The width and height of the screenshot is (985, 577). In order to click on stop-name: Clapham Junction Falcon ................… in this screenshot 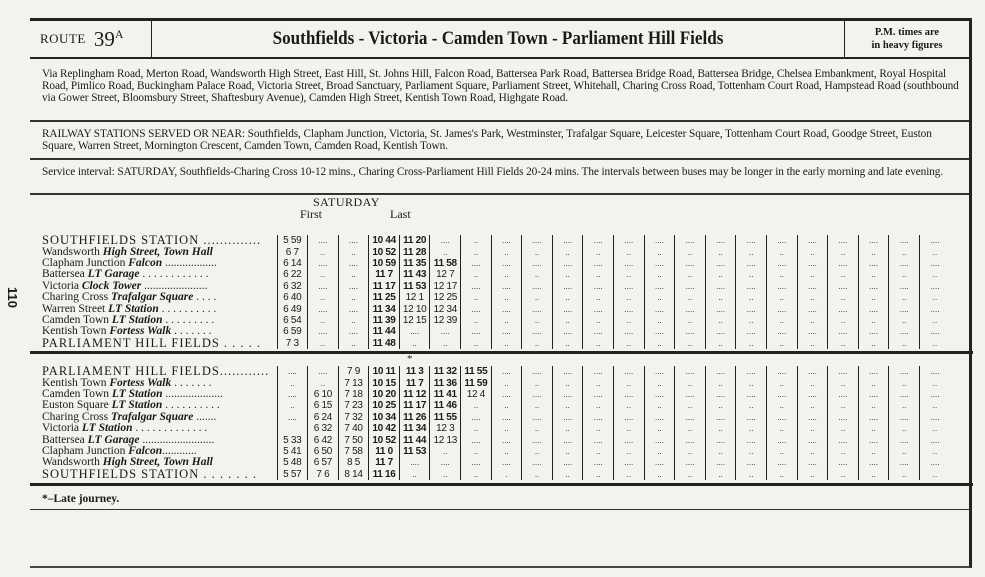, I will do `click(159, 263)`.